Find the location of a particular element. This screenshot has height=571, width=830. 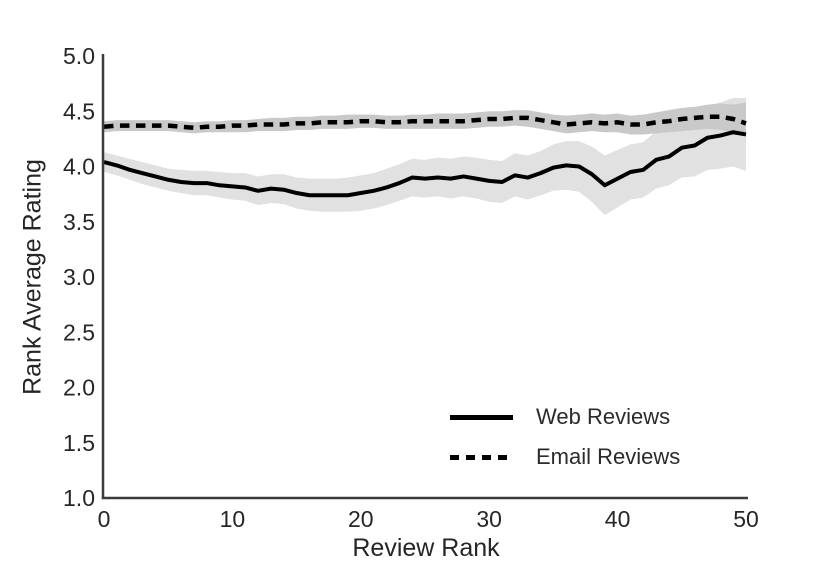

x-tick-label: 40 is located at coordinates (618, 519).